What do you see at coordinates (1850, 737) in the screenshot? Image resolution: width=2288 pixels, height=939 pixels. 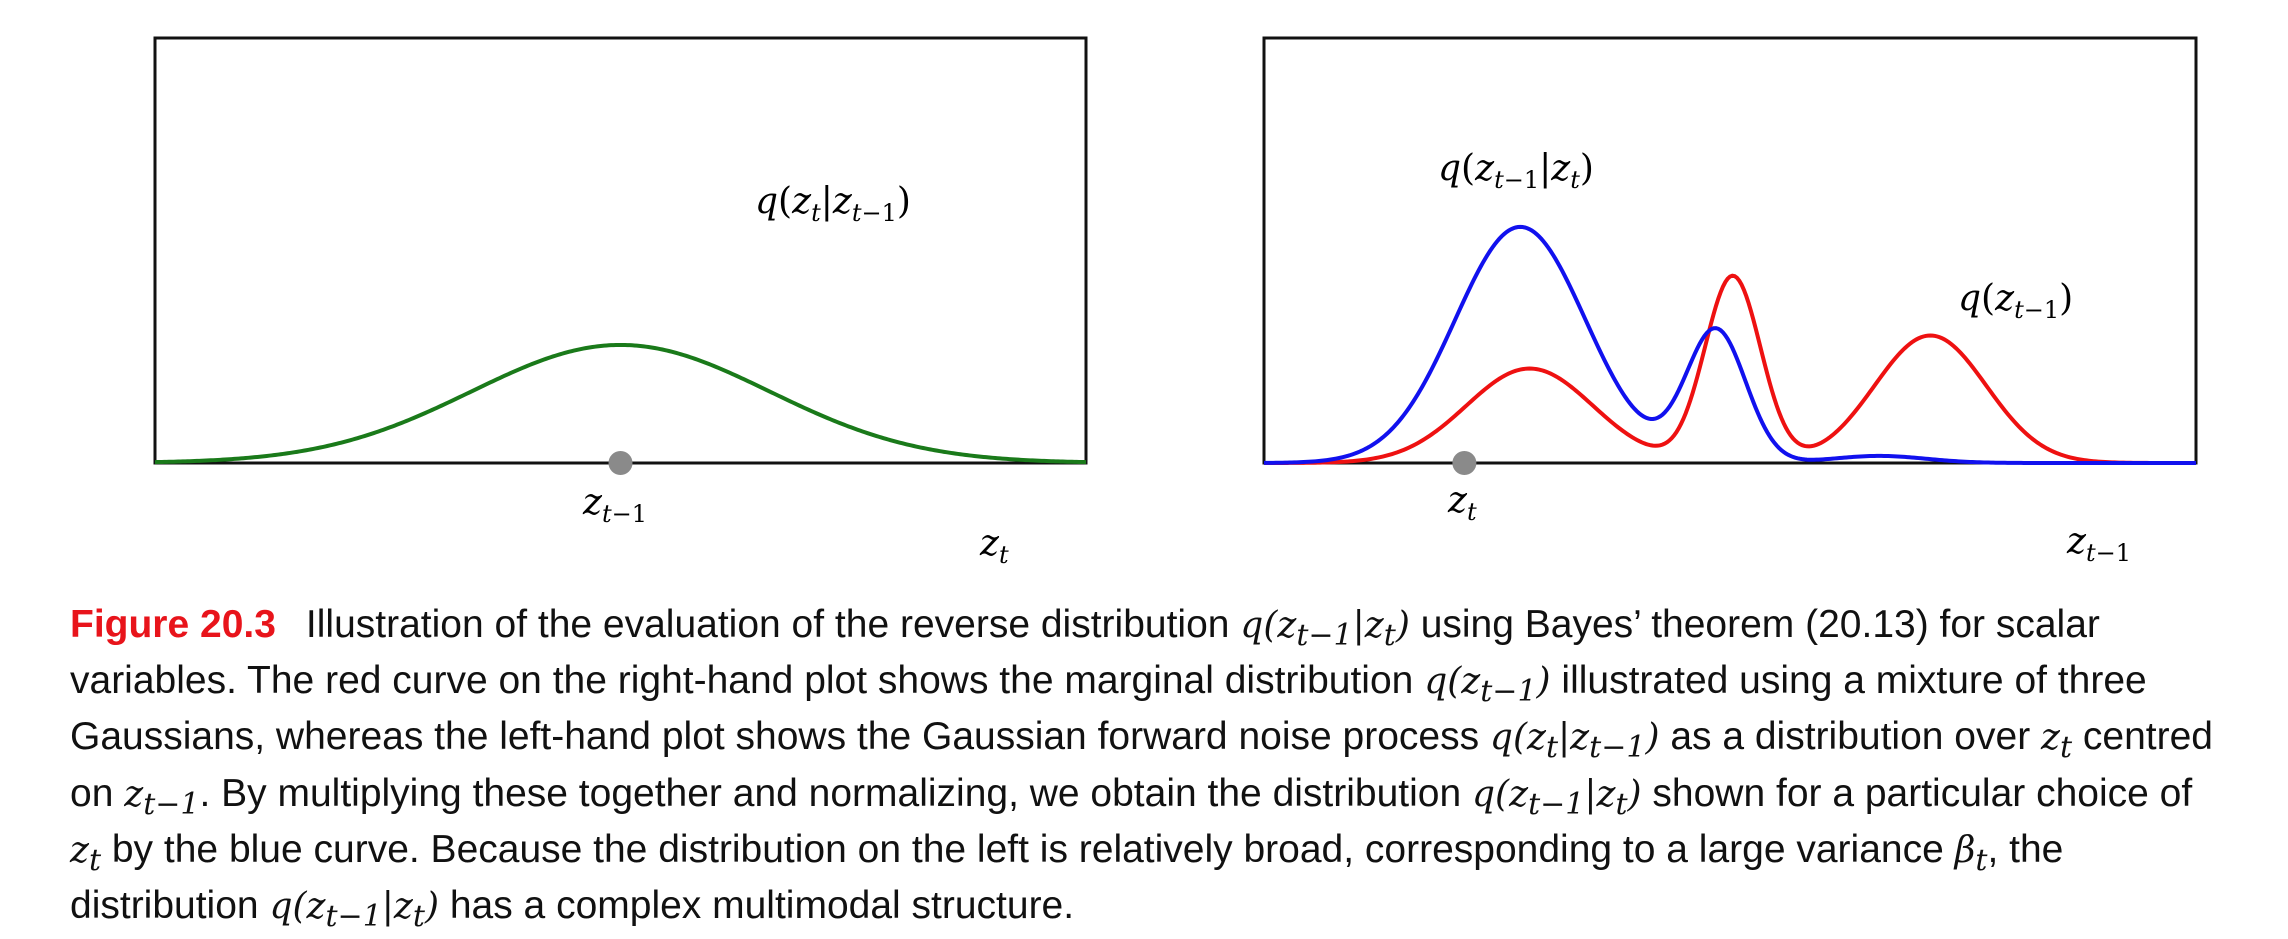 I see `caption-text-4: as a distribution over` at bounding box center [1850, 737].